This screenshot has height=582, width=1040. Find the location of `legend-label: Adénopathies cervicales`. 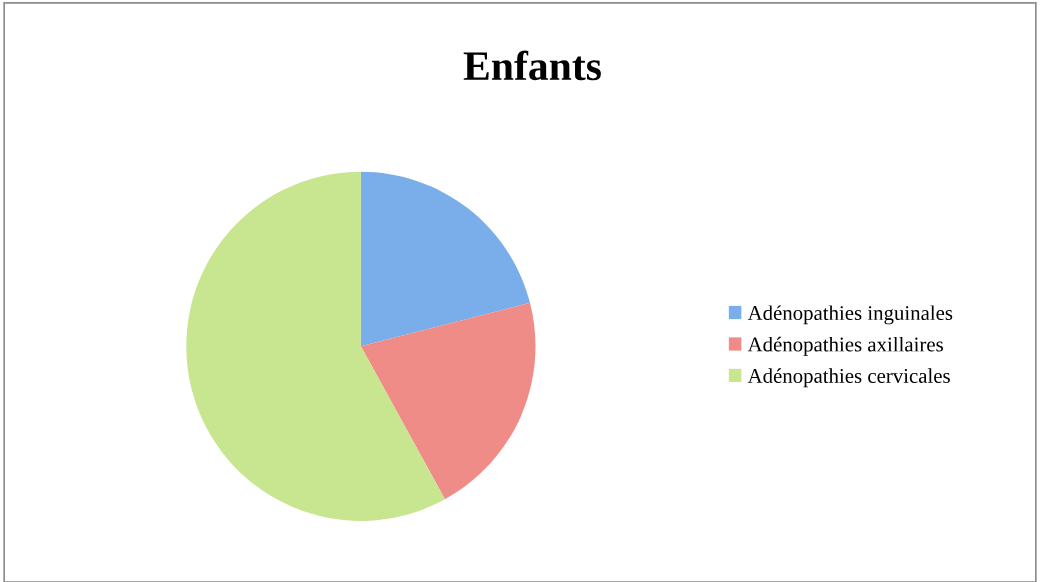

legend-label: Adénopathies cervicales is located at coordinates (848, 378).